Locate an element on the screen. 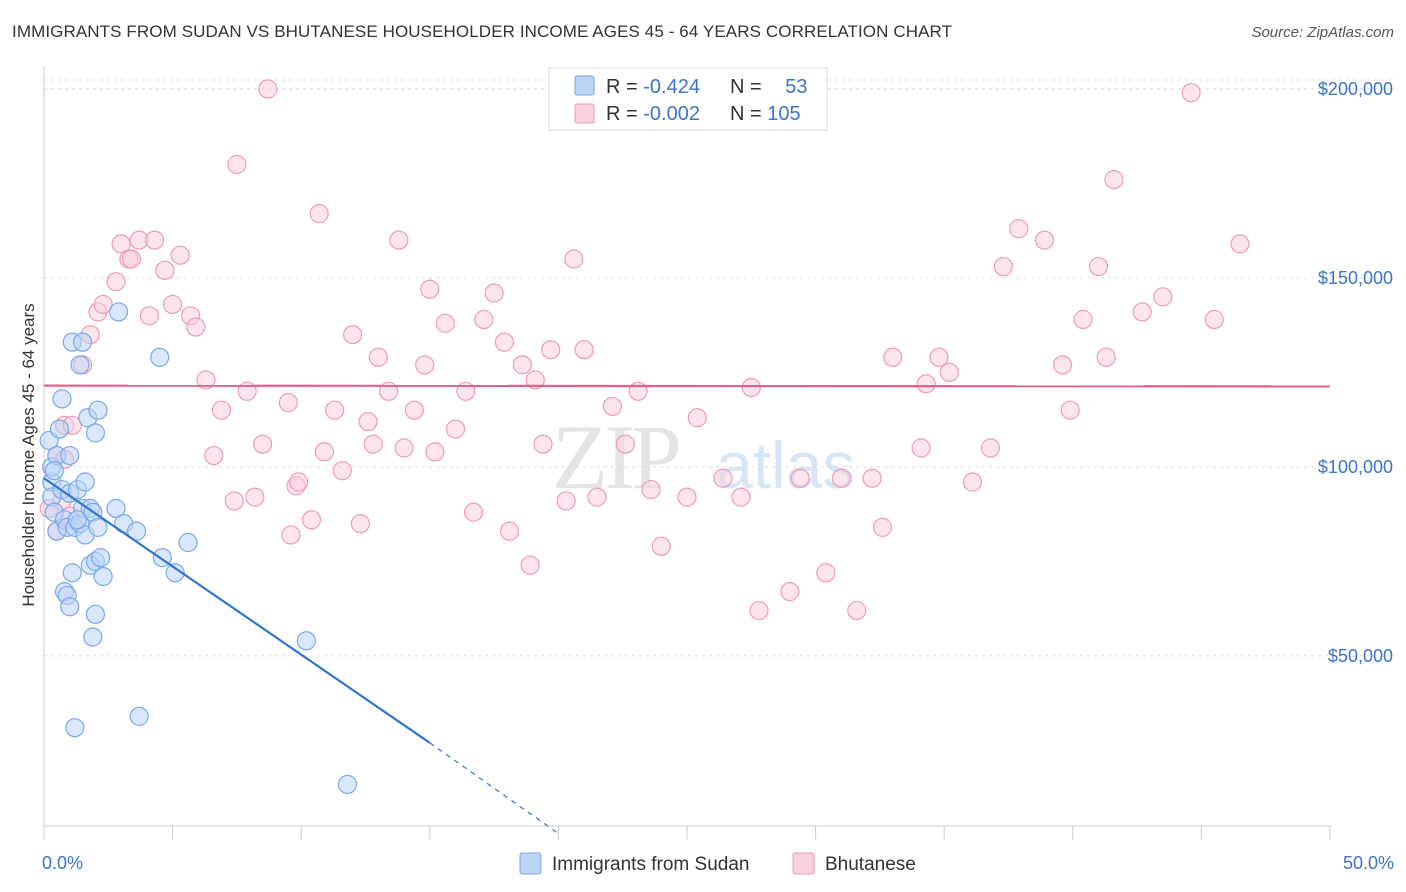  y-tick-label: $150,000 is located at coordinates (1355, 278).